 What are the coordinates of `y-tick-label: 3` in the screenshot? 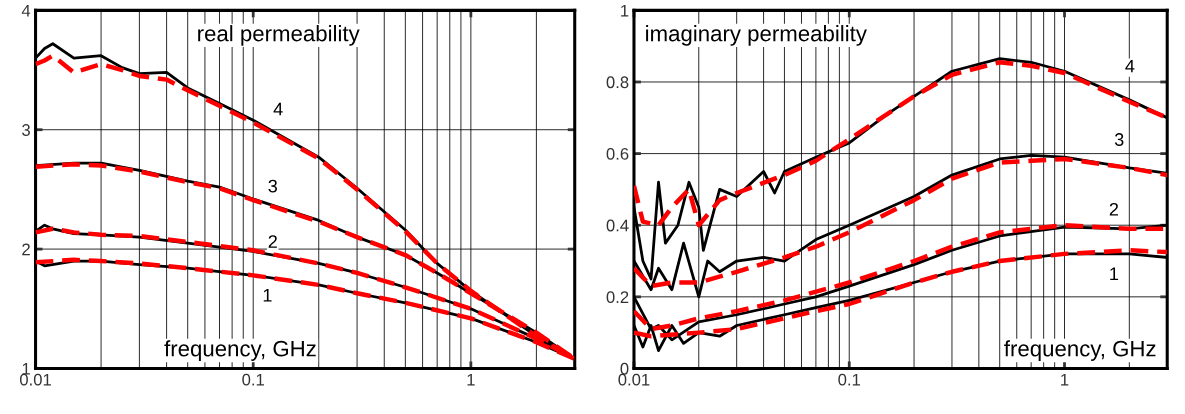 It's located at (26, 130).